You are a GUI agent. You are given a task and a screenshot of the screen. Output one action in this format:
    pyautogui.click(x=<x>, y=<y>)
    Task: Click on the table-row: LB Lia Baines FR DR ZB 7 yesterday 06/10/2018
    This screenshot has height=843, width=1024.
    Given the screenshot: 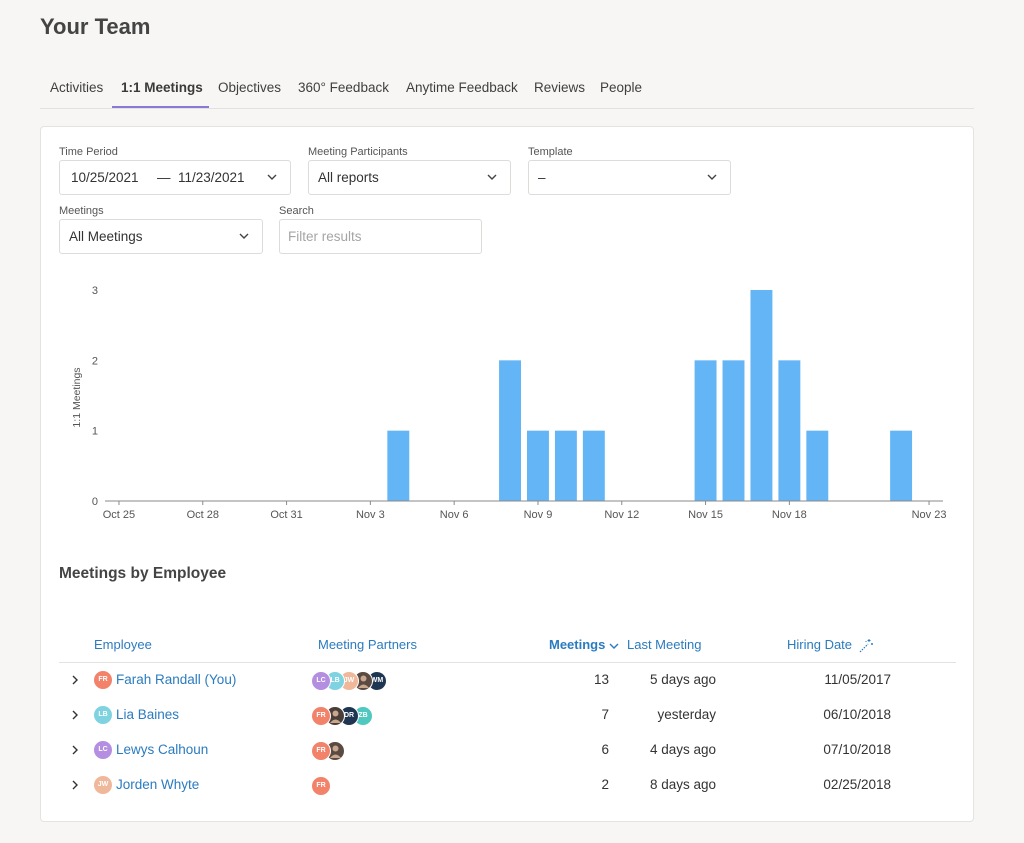 What is the action you would take?
    pyautogui.click(x=508, y=715)
    